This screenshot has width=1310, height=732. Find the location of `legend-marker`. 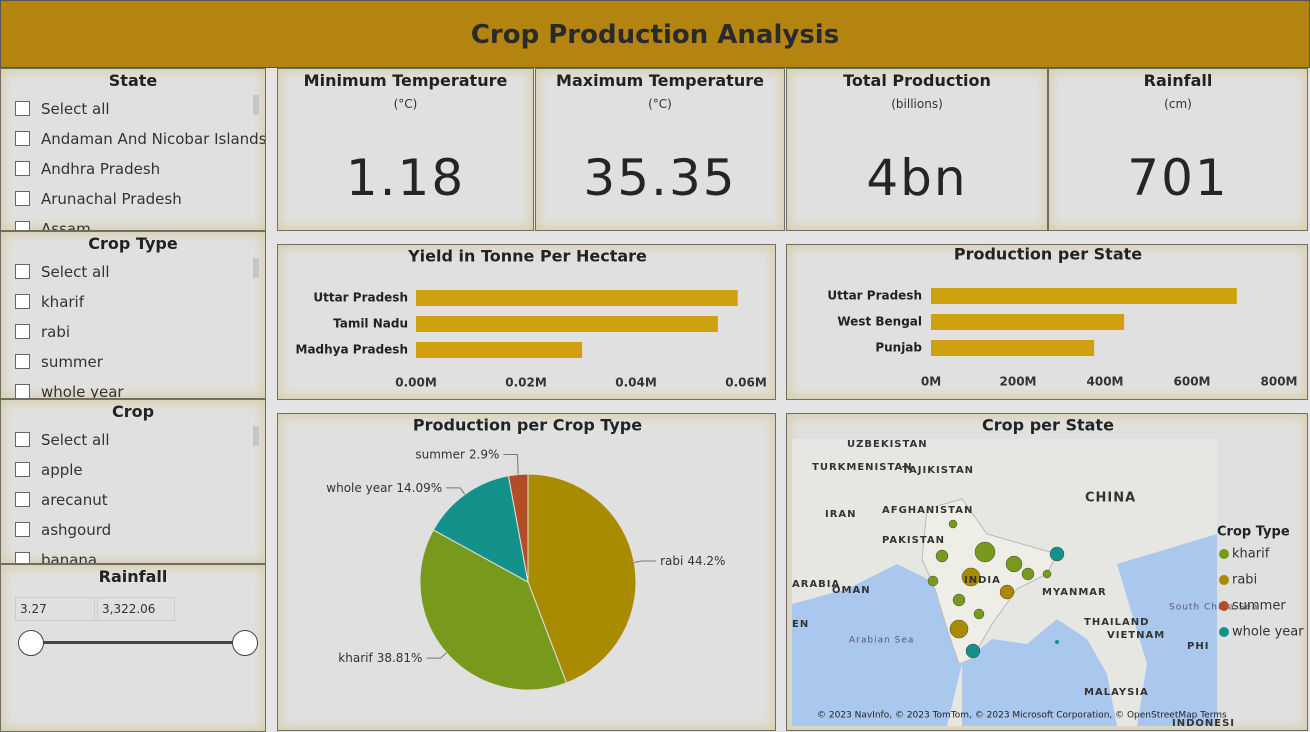

legend-marker is located at coordinates (1224, 554).